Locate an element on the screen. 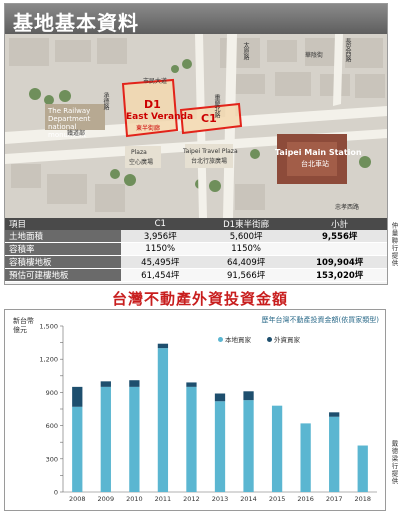 The width and height of the screenshot is (400, 514). table-row: 容積率 1150% 1150% is located at coordinates (196, 249).